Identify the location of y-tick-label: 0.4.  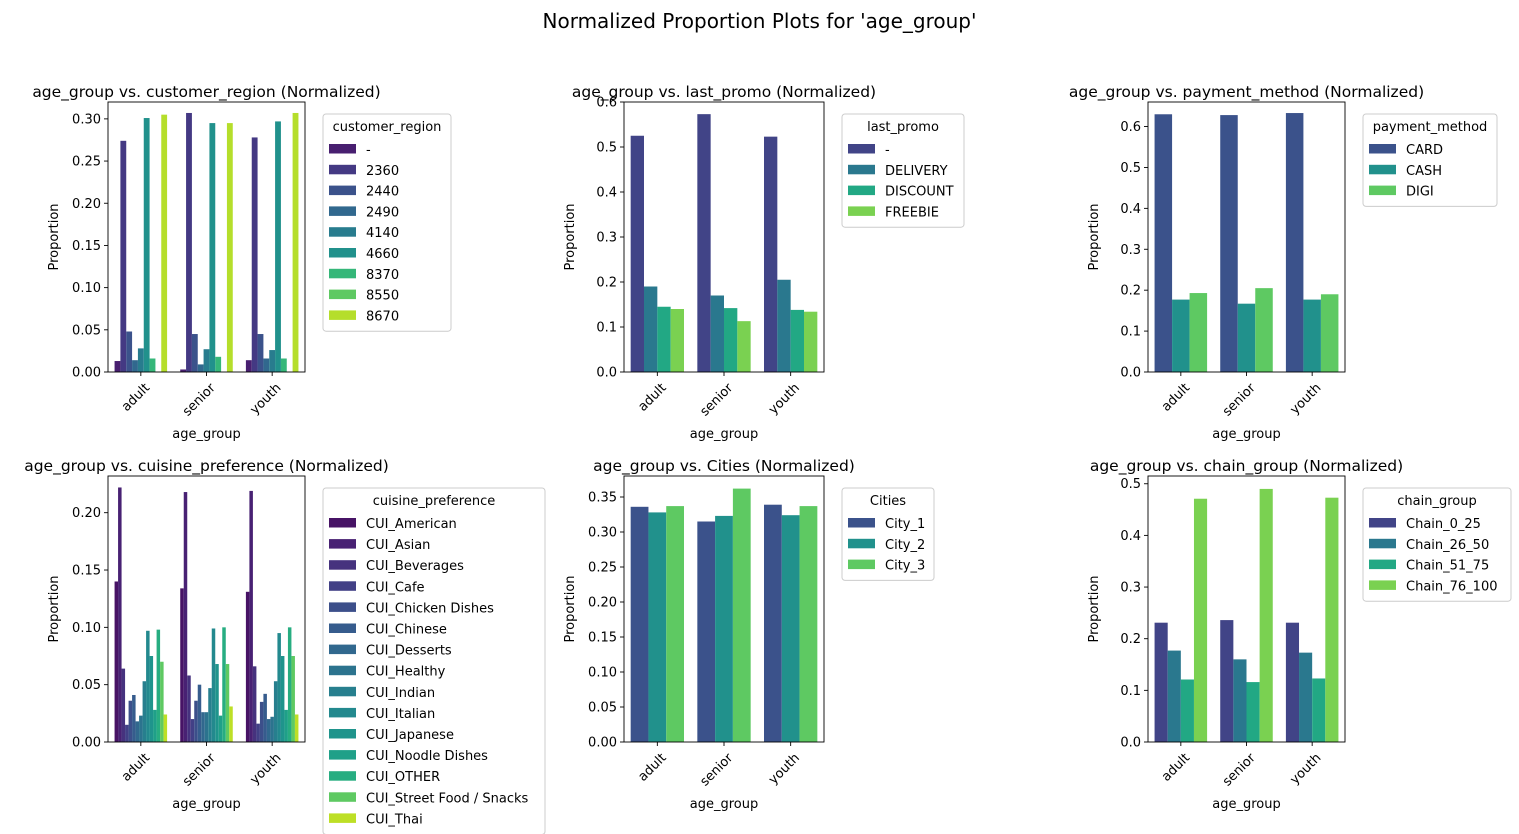
(1130, 209).